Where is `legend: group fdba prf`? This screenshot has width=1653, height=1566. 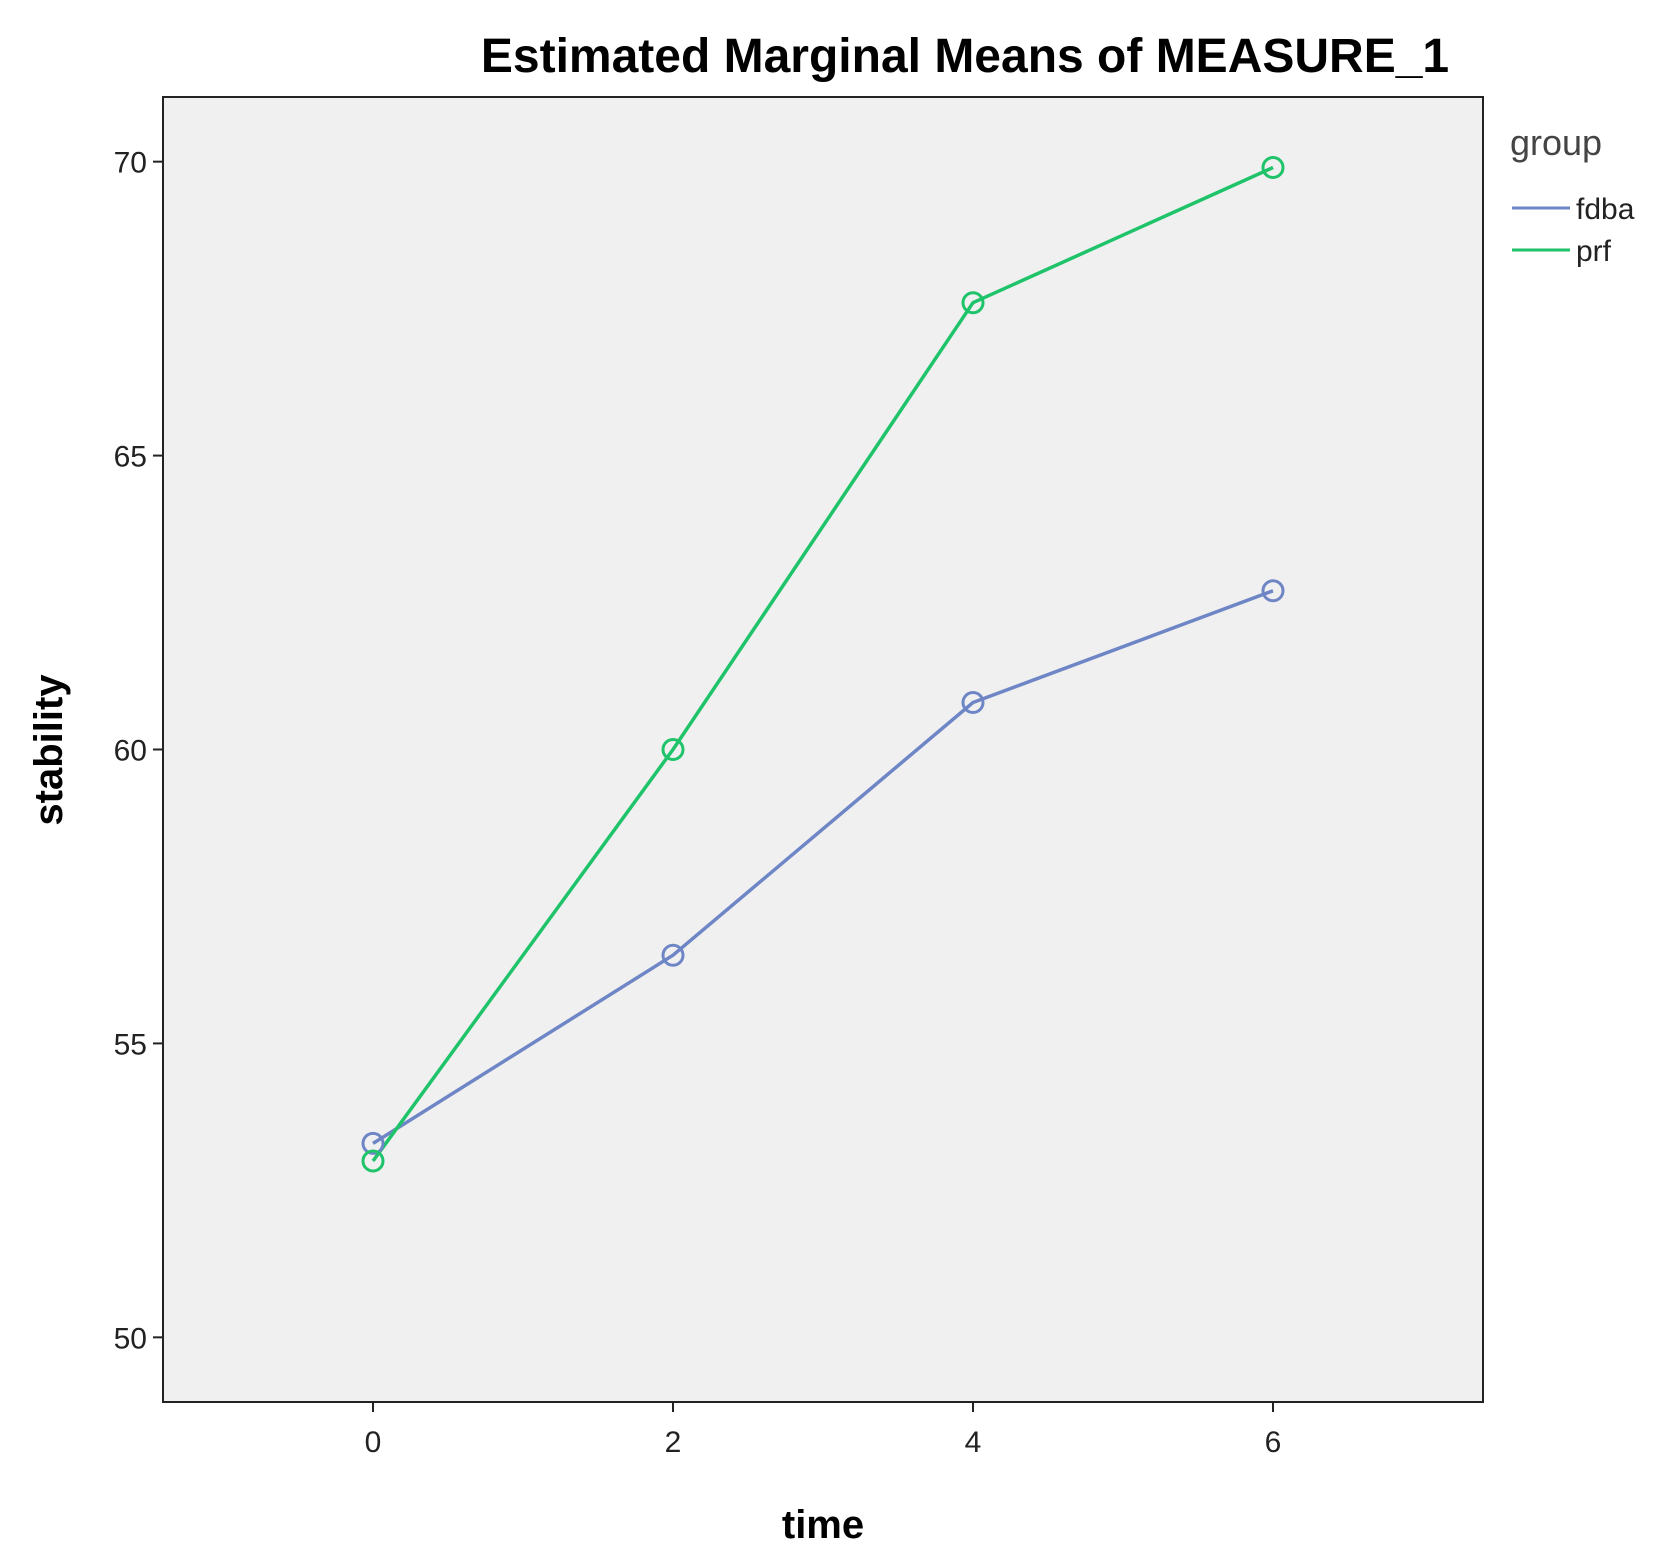
legend: group fdba prf is located at coordinates (1572, 195).